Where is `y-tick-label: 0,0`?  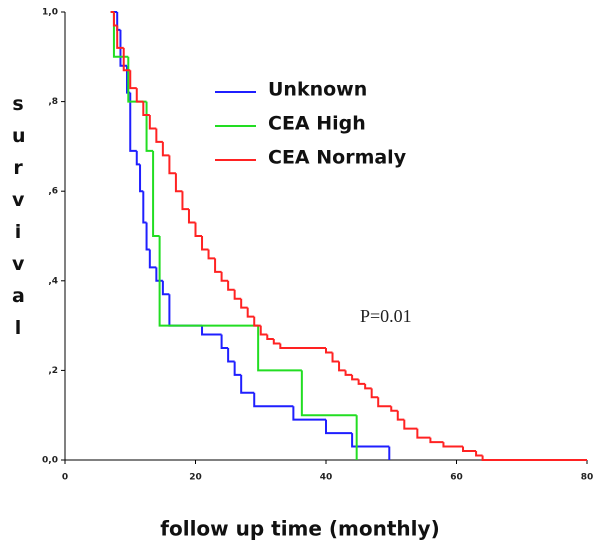
y-tick-label: 0,0 is located at coordinates (50, 461).